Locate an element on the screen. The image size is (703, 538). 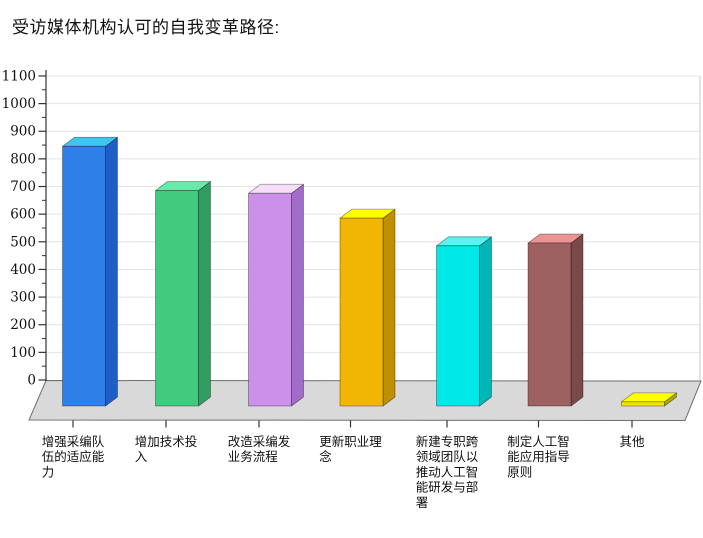
y-axis-label-700: 700 is located at coordinates (23, 187).